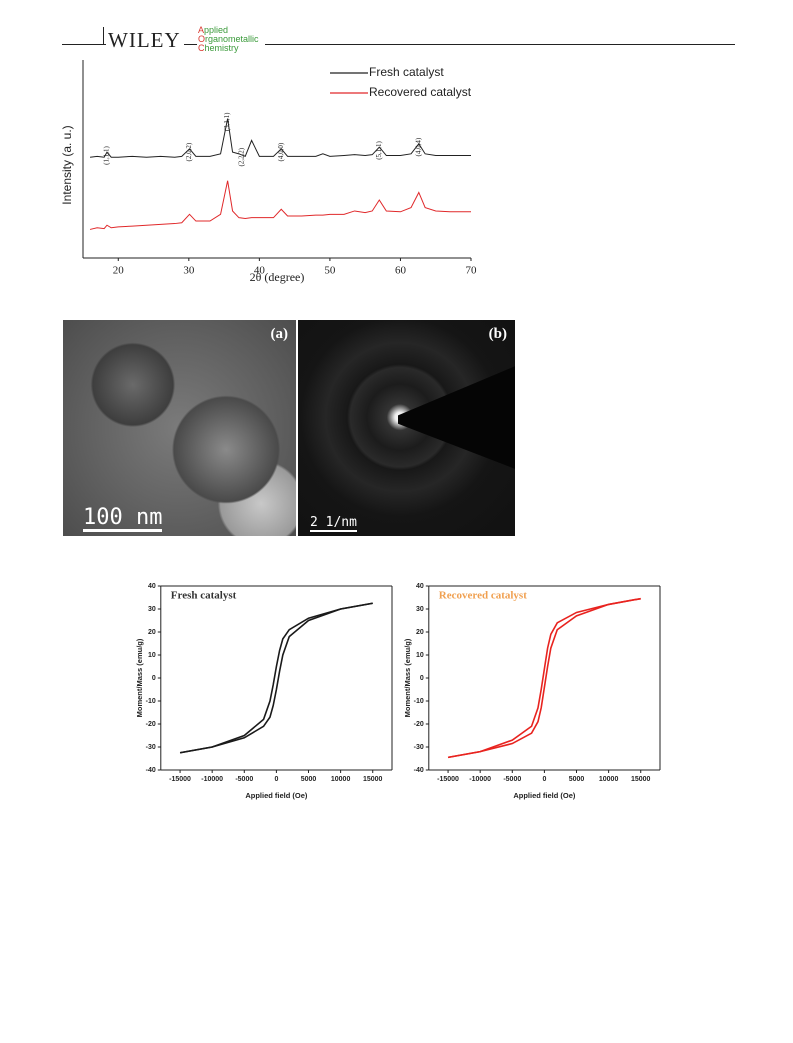 Image resolution: width=793 pixels, height=1043 pixels. I want to click on y-axis-label: Intensity (a. u.), so click(67, 164).